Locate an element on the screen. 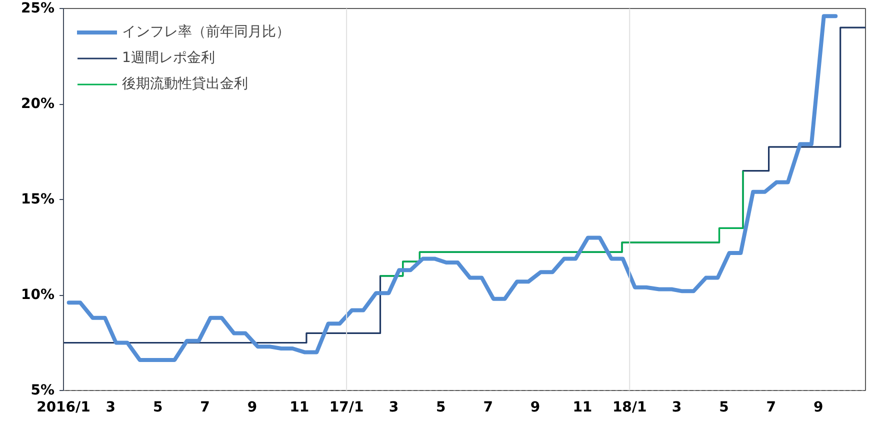 The image size is (875, 421). x-tick-label: 18/1 is located at coordinates (629, 408).